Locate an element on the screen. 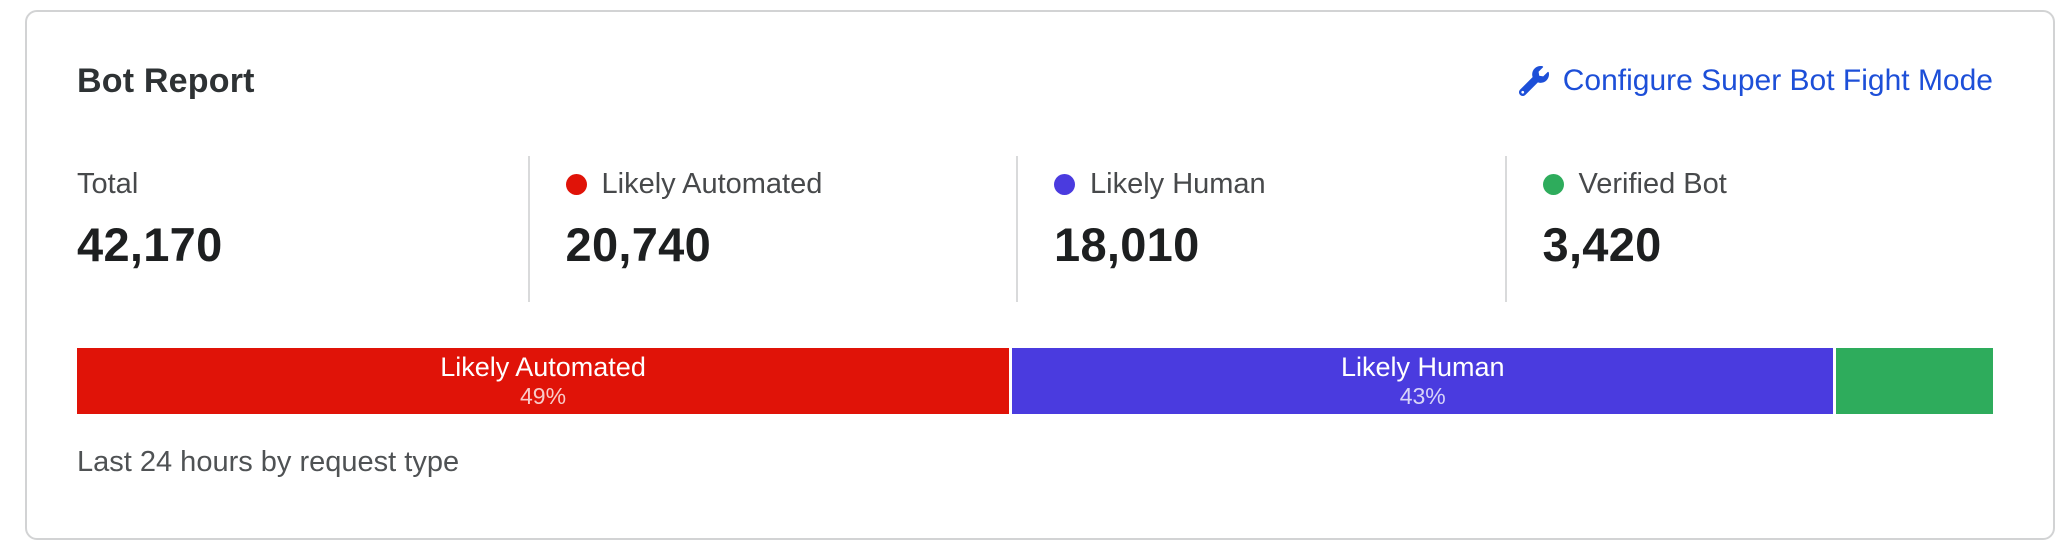  segment-likely-human-label: Likely Human is located at coordinates (1422, 367).